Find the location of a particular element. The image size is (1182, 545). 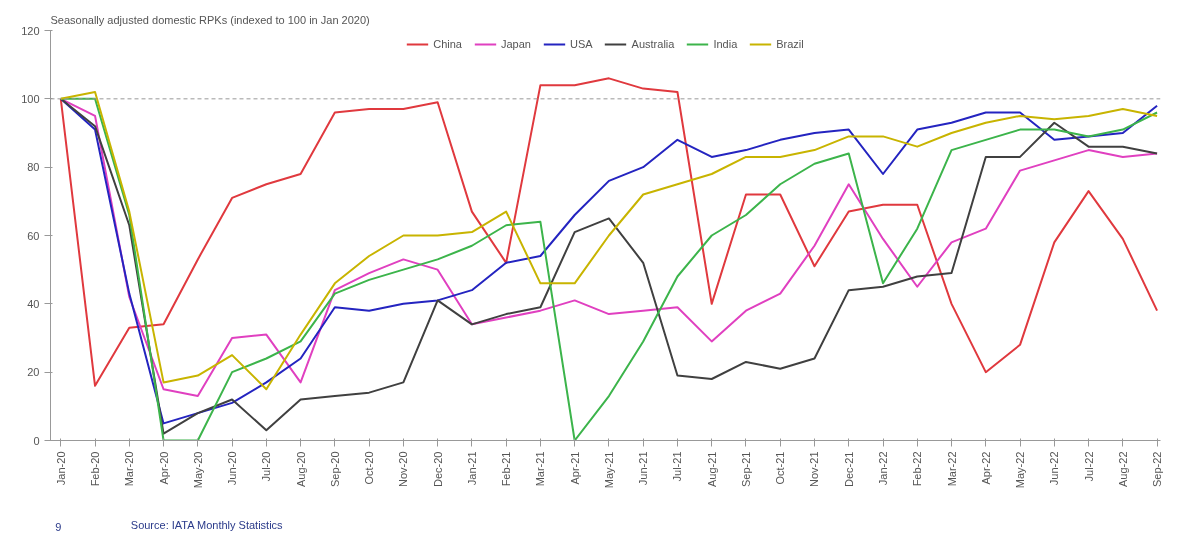

x-tick-label: Jun-21 is located at coordinates (643, 468).